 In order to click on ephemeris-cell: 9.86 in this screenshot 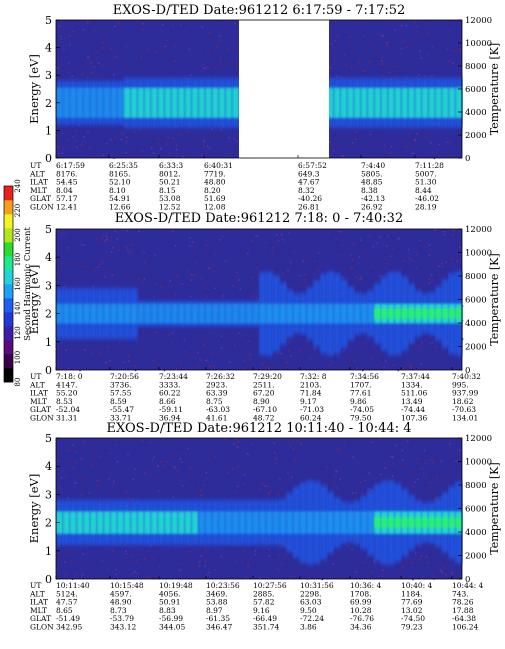, I will do `click(358, 401)`.